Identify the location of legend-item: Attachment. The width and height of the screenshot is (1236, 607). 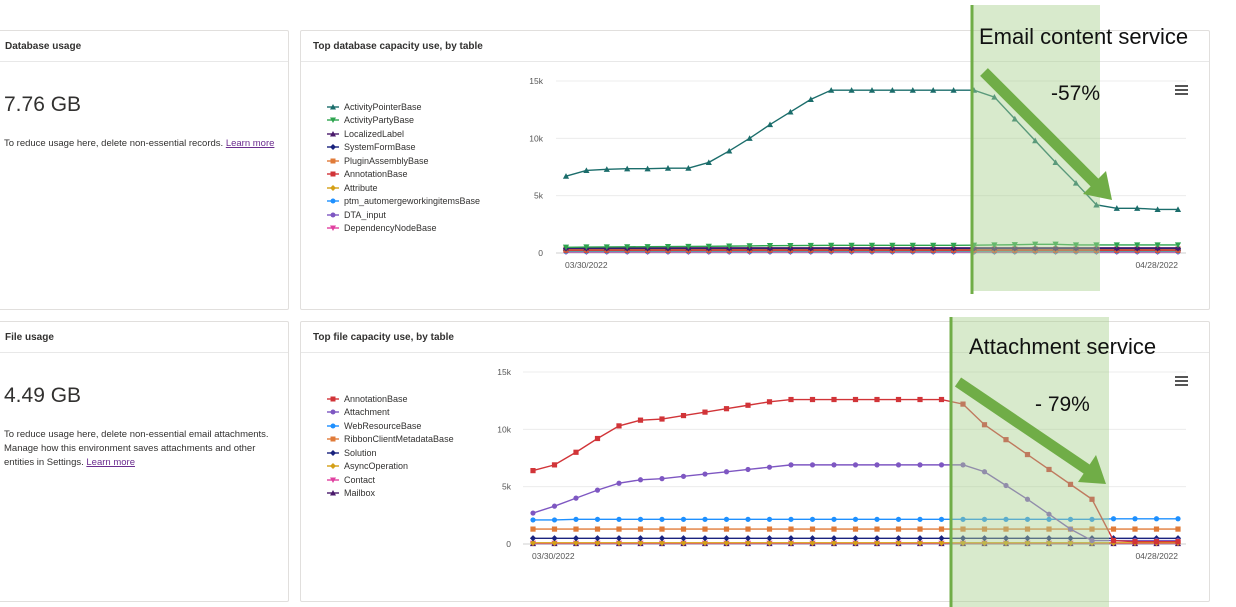
(390, 413).